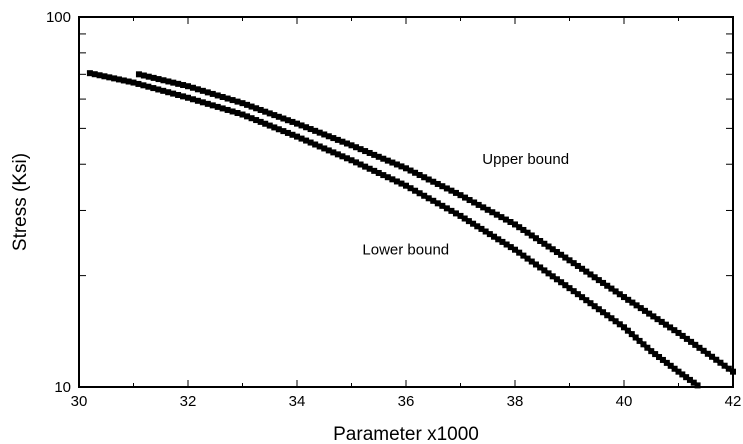 The height and width of the screenshot is (444, 743). What do you see at coordinates (515, 401) in the screenshot?
I see `x-tick-label: 38` at bounding box center [515, 401].